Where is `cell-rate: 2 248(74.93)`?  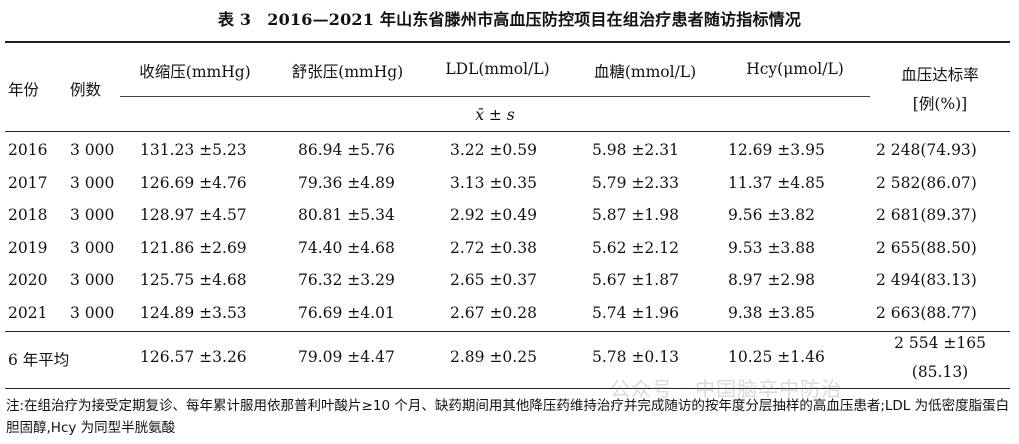
cell-rate: 2 248(74.93) is located at coordinates (926, 150).